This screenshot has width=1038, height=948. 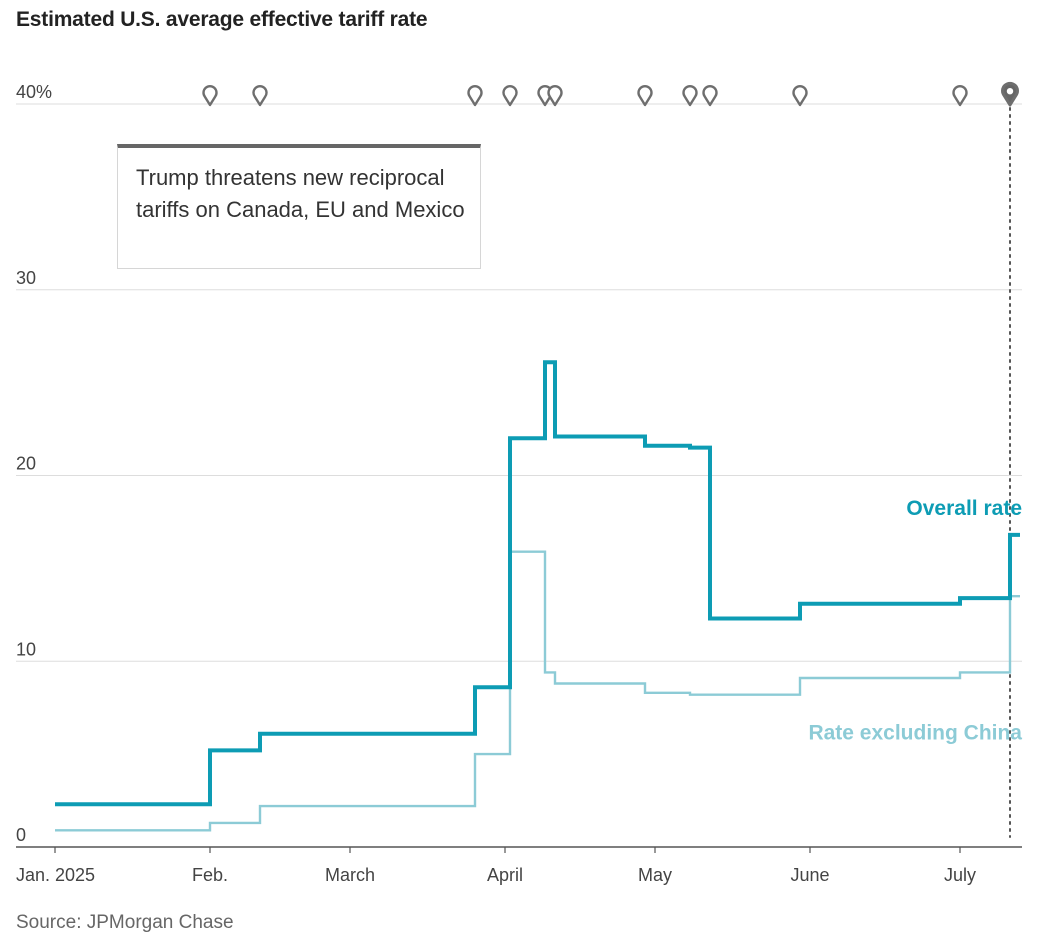 What do you see at coordinates (210, 875) in the screenshot?
I see `x-tick-label: Feb.` at bounding box center [210, 875].